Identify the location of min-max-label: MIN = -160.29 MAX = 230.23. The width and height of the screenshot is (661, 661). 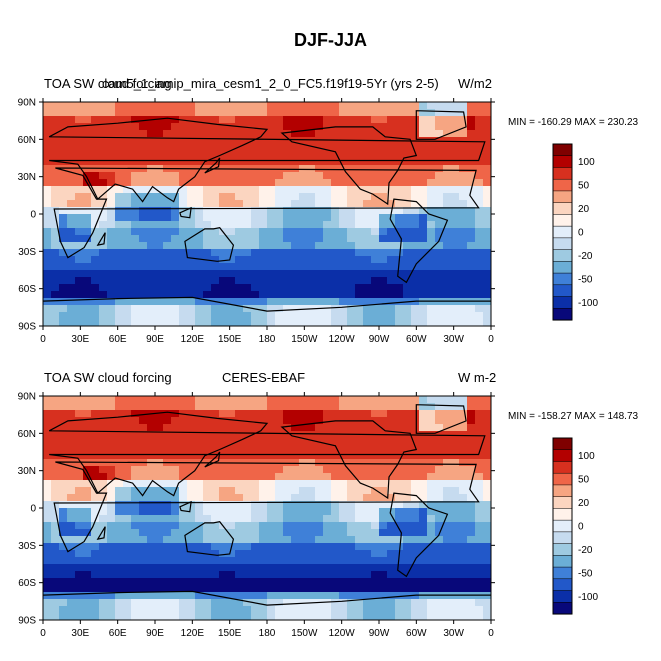
(573, 122).